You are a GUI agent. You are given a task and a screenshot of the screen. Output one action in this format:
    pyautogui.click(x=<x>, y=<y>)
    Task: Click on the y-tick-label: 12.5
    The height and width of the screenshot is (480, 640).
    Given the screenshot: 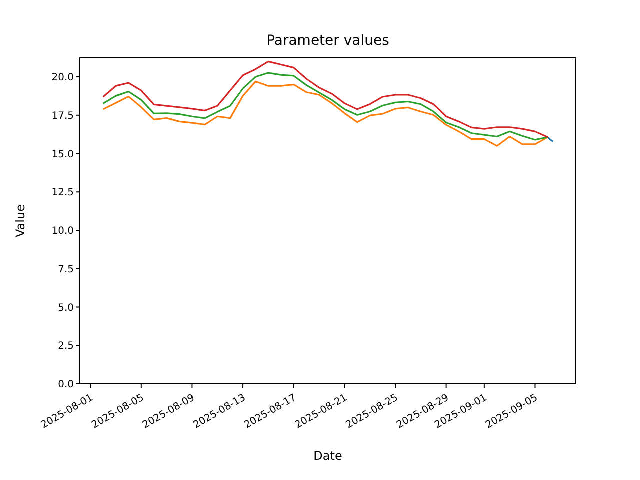 What is the action you would take?
    pyautogui.click(x=63, y=193)
    